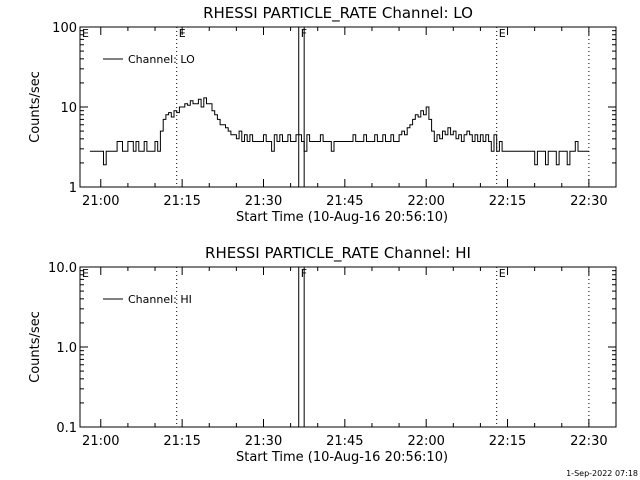 The width and height of the screenshot is (640, 480). Describe the element at coordinates (66, 348) in the screenshot. I see `y-tick-label: 1.0` at that location.